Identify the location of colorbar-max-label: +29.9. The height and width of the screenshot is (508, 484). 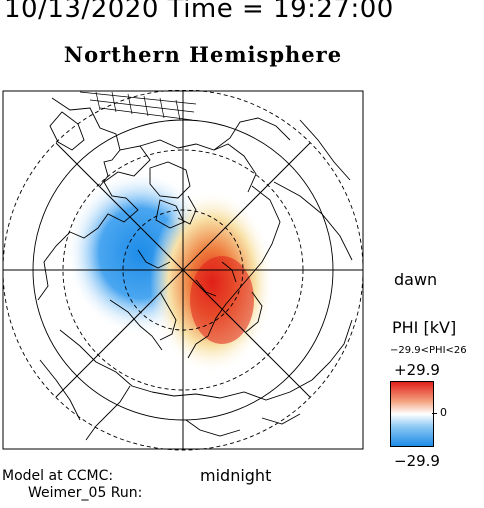
(417, 370).